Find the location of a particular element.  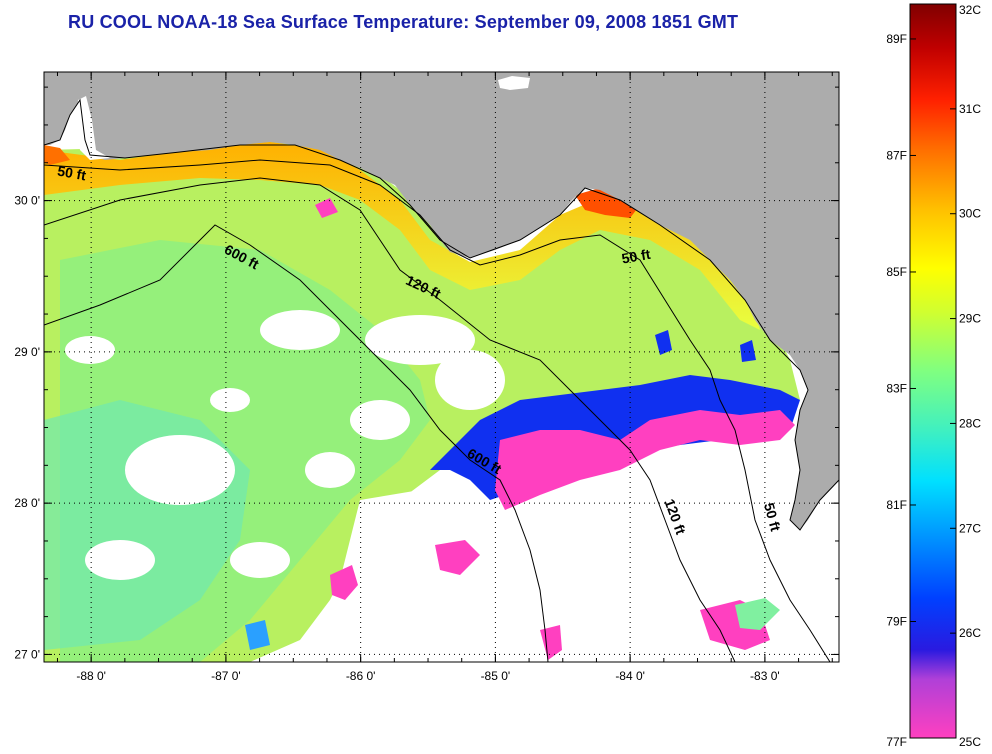

colorbar-label-f: 85F is located at coordinates (896, 272).